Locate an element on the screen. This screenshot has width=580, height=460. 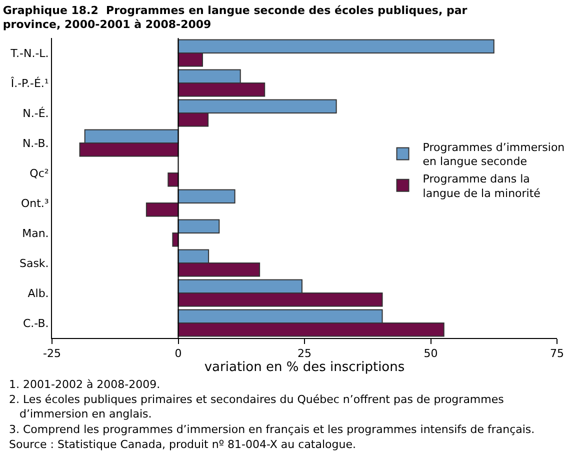
y-tick-label: Sask. is located at coordinates (34, 263).